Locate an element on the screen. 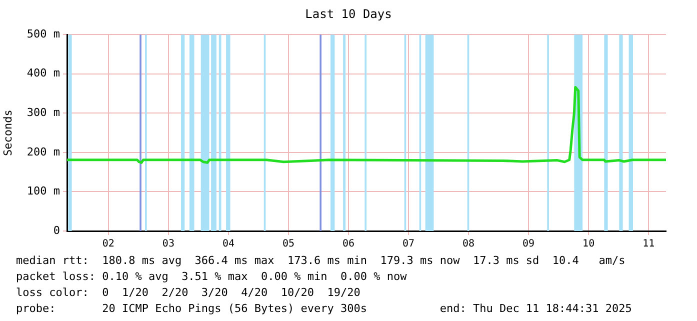 This screenshot has width=697, height=321. y-tick-label: 100 m is located at coordinates (43, 191).